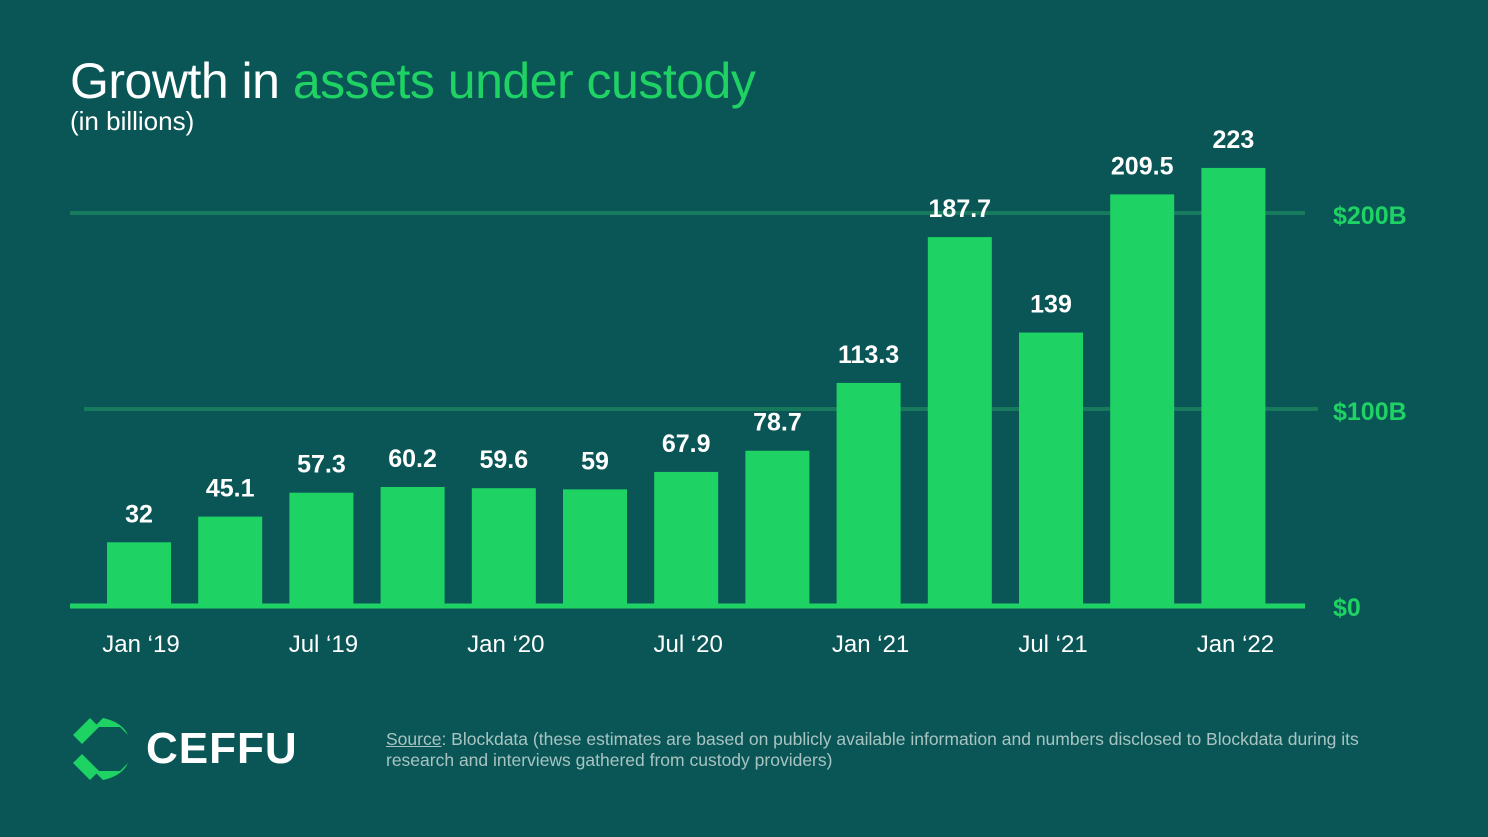 The height and width of the screenshot is (837, 1488). What do you see at coordinates (1052, 644) in the screenshot?
I see `x-tick-label: Jul ‘21` at bounding box center [1052, 644].